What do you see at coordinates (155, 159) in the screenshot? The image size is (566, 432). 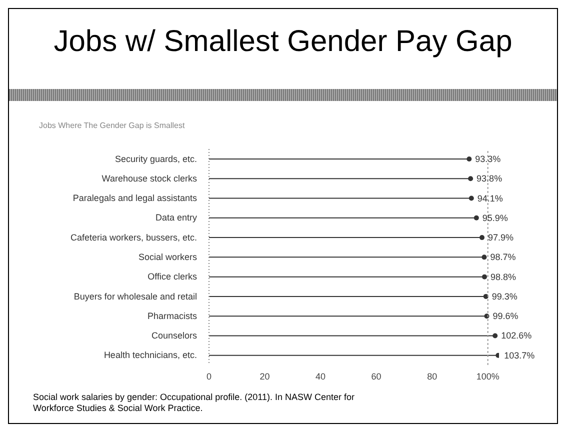 I see `y-tick-label: Security guards, etc.` at bounding box center [155, 159].